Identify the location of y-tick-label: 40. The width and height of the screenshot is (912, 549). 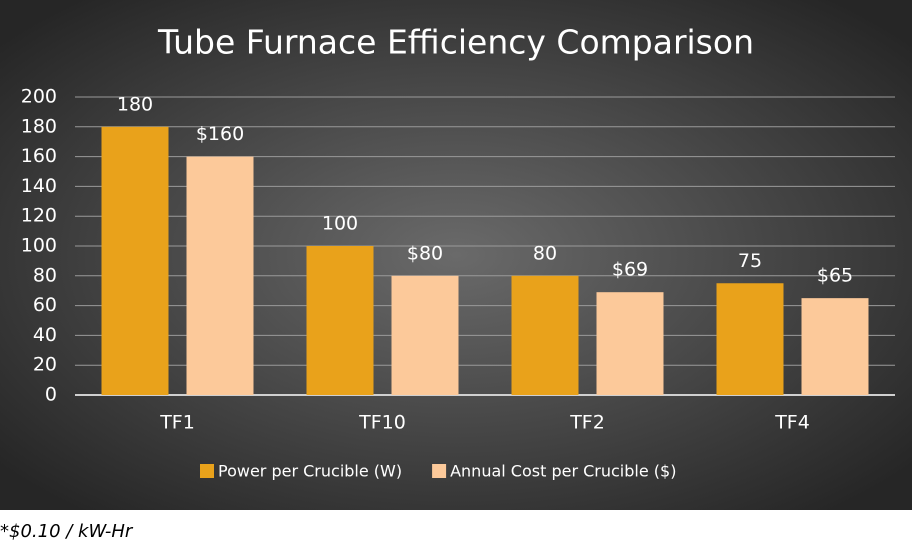
(45, 335).